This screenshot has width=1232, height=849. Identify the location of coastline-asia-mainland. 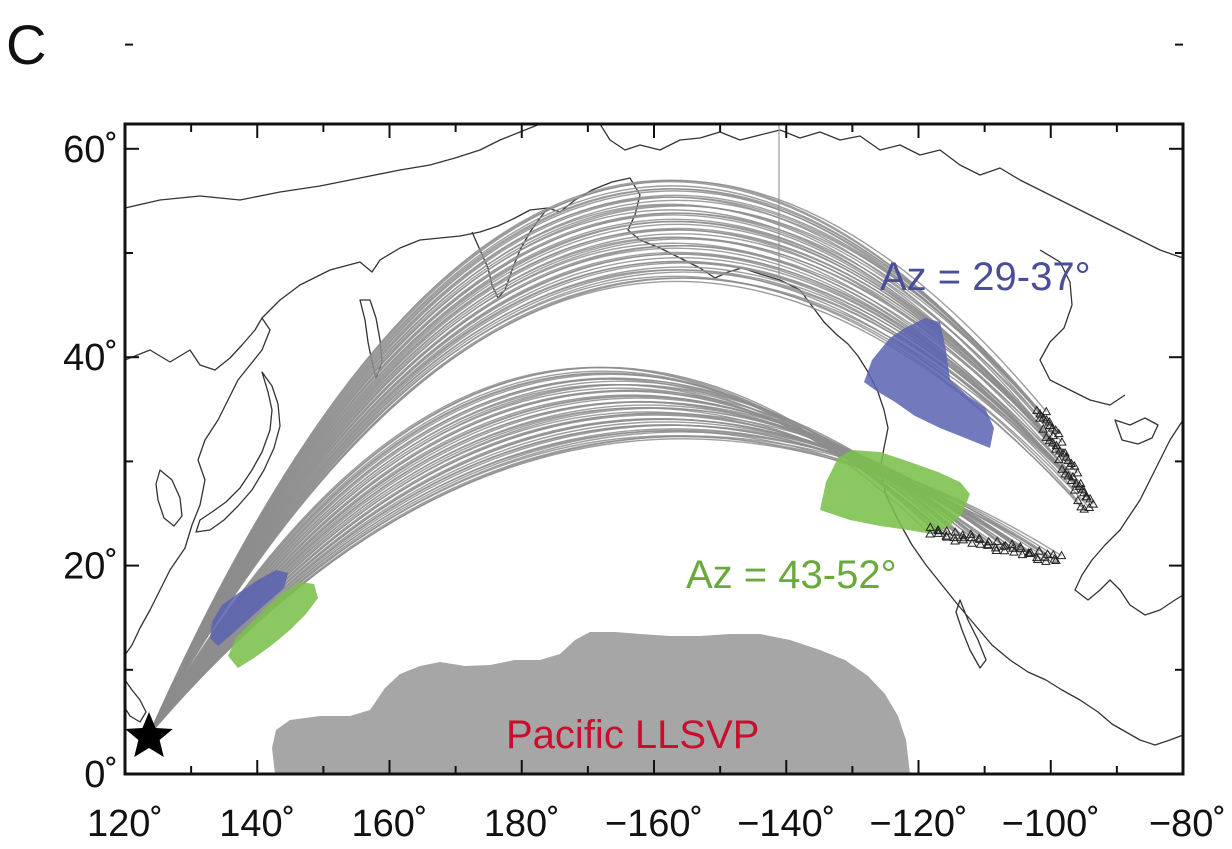
(198, 486).